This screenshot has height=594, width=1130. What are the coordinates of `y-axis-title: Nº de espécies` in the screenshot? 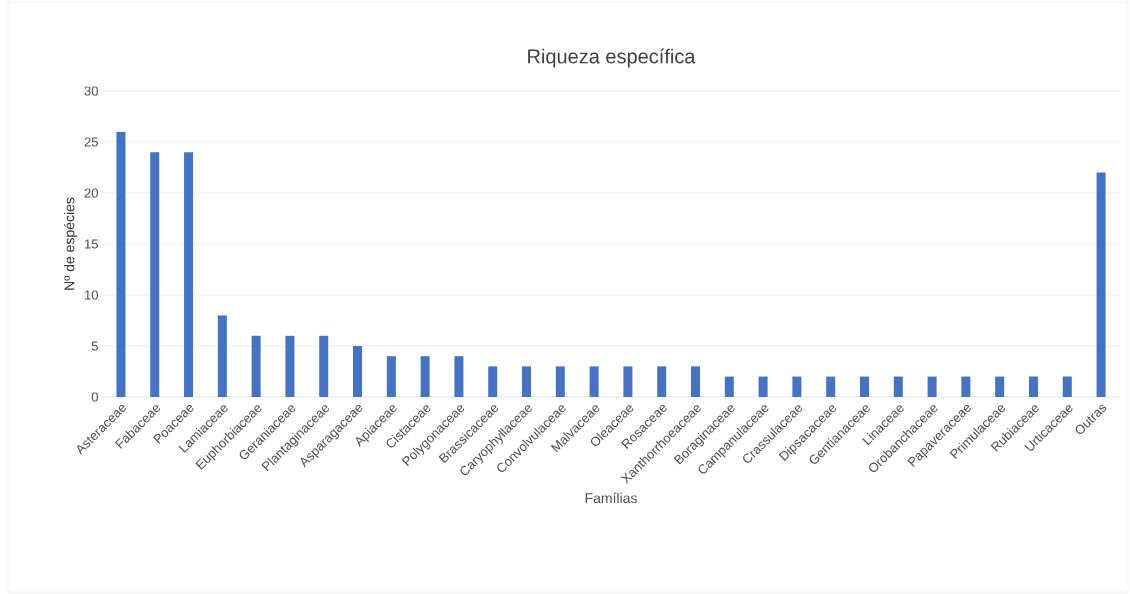 It's located at (70, 243).